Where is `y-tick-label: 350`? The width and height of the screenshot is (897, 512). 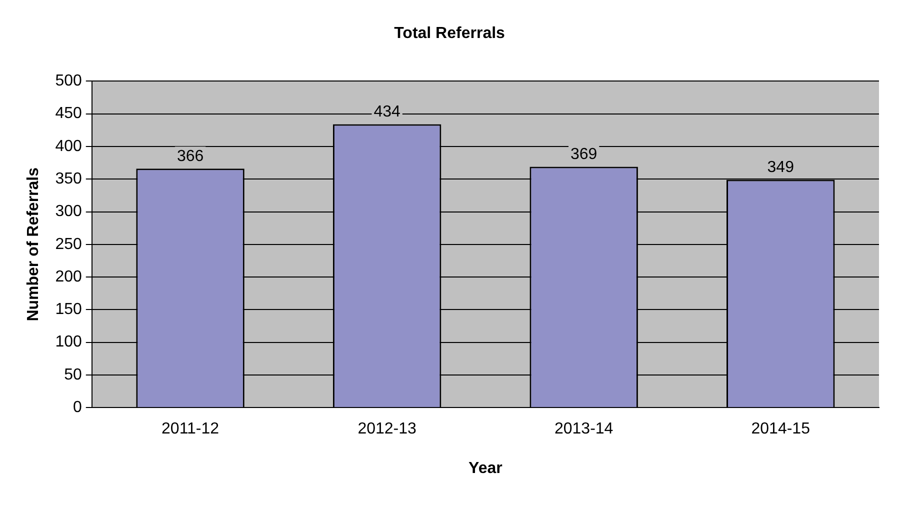
y-tick-label: 350 is located at coordinates (68, 179).